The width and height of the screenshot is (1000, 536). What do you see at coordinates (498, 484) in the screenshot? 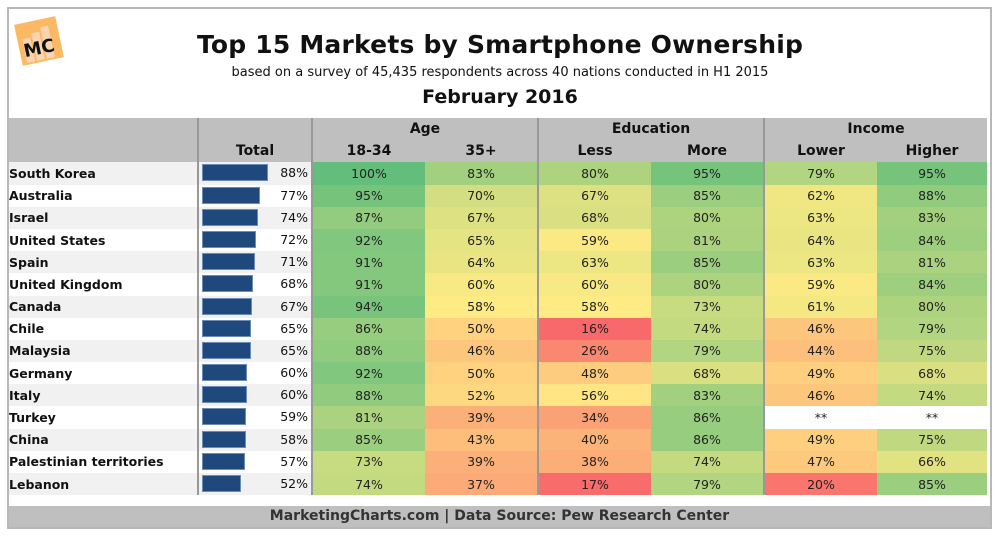
I see `table-row: Lebanon 52% 74% 37% 17% 79% 20% 85%` at bounding box center [498, 484].